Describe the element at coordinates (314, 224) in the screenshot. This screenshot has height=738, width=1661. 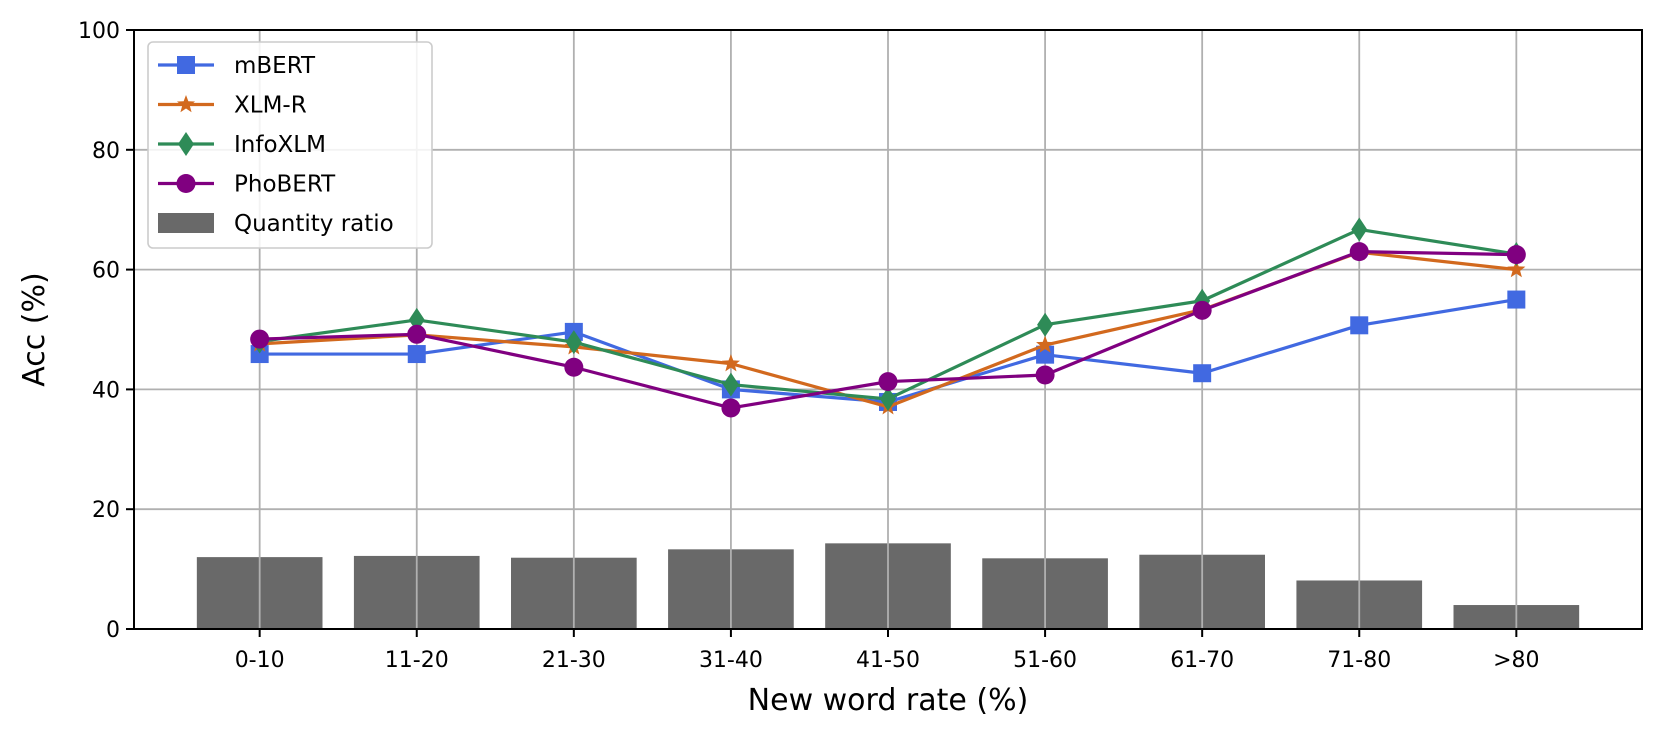
I see `legend-label-quantity-ratio: Quantity ratio` at that location.